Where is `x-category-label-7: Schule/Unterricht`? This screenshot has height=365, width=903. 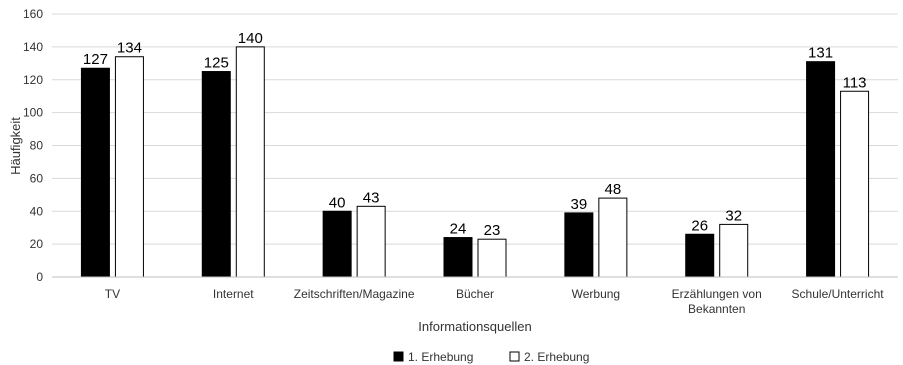
x-category-label-7: Schule/Unterricht is located at coordinates (838, 294).